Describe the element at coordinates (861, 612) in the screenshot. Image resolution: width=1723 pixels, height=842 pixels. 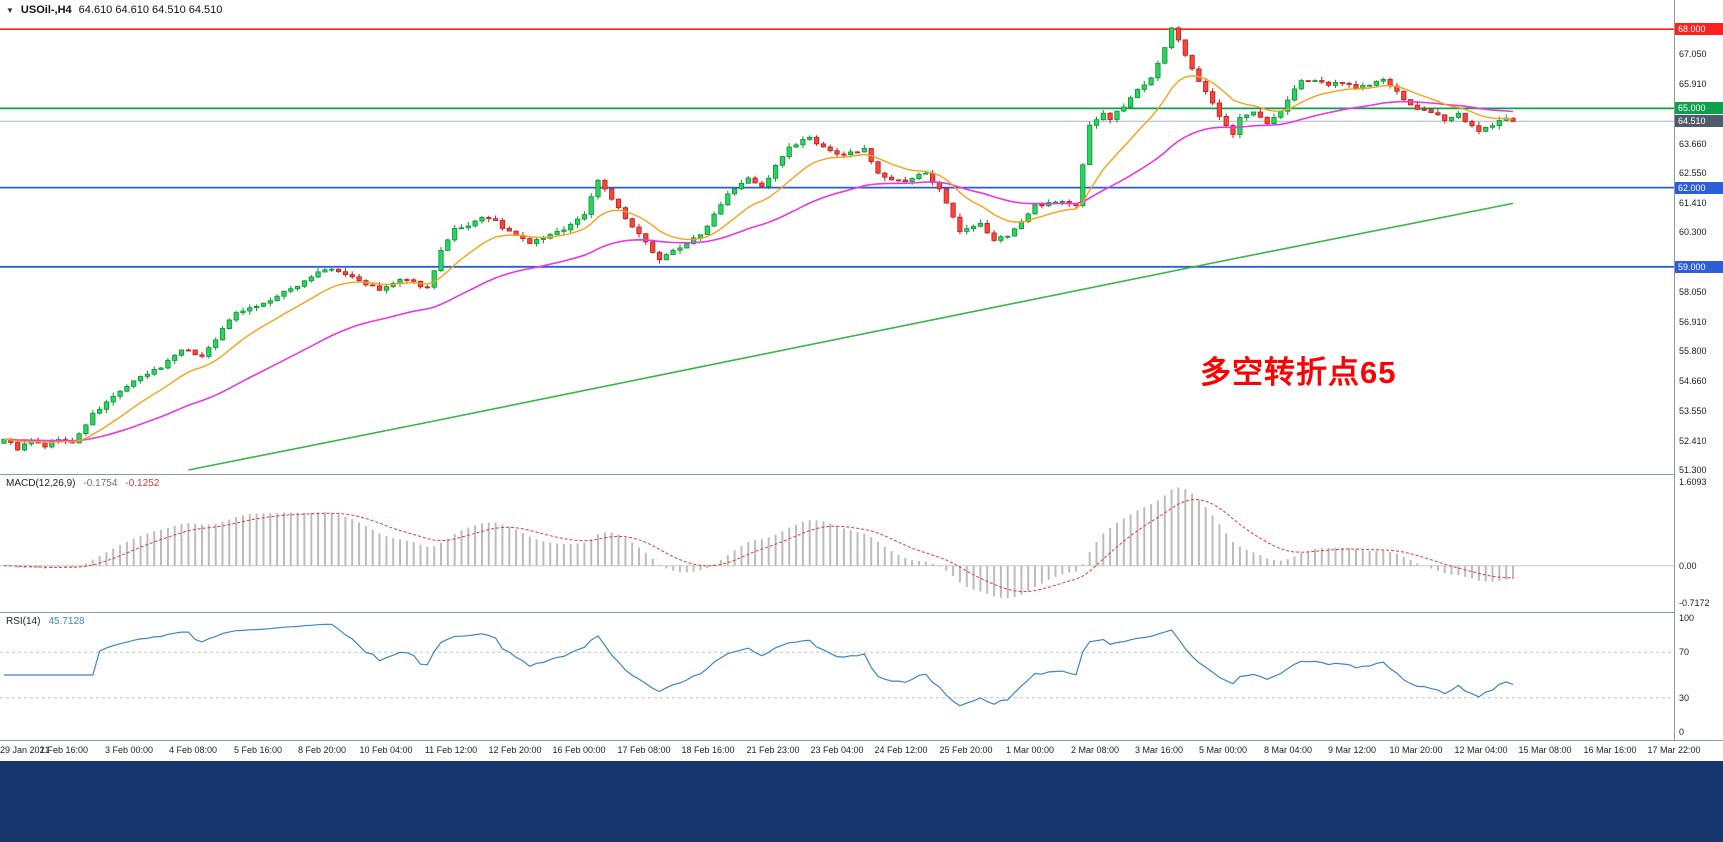
I see `panel-separator-rsi` at that location.